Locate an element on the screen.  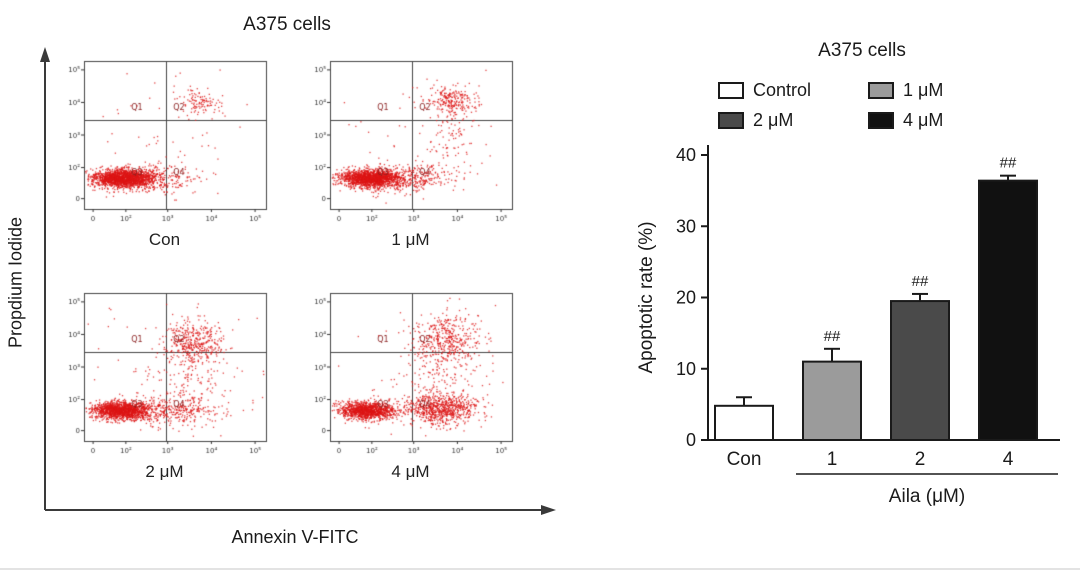
flow-plot-canvas-con is located at coordinates (164, 143).